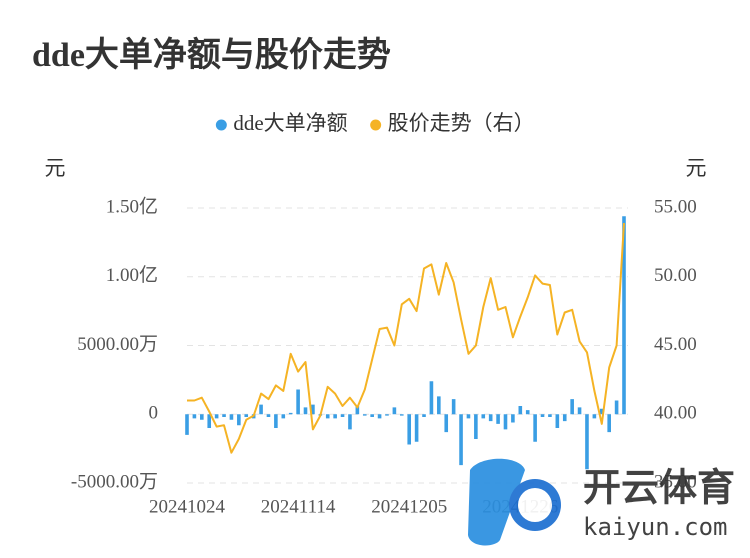 This screenshot has width=750, height=558. What do you see at coordinates (675, 413) in the screenshot?
I see `y2-tick-label: 40.00` at bounding box center [675, 413].